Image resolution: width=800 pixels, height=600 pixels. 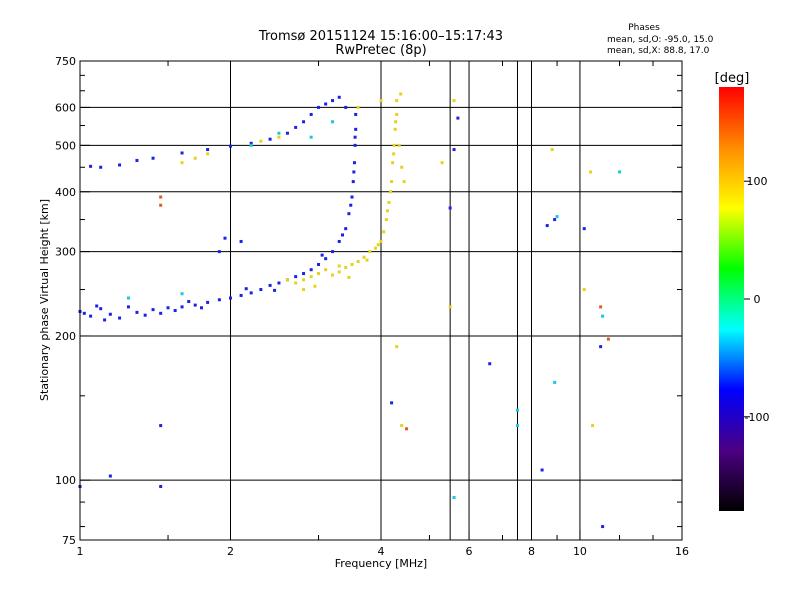 What do you see at coordinates (65, 252) in the screenshot?
I see `y-tick-label: 300` at bounding box center [65, 252].